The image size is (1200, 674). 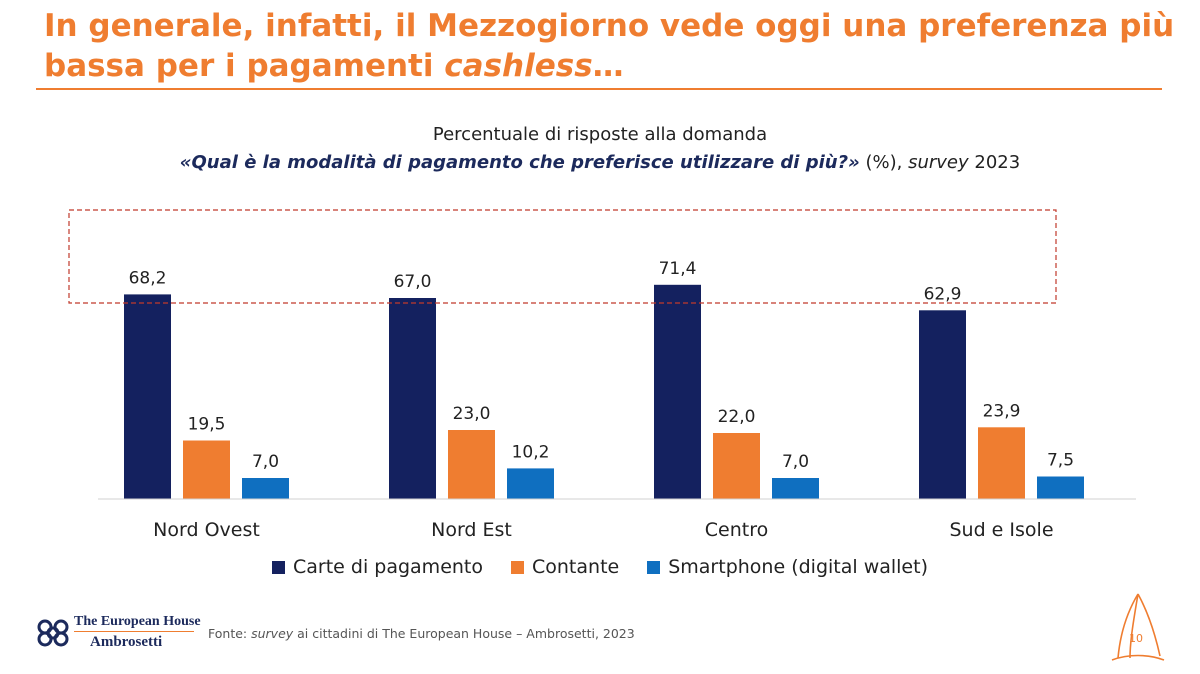 What do you see at coordinates (412, 398) in the screenshot?
I see `bar-carte-di-pagamento-nord-est` at bounding box center [412, 398].